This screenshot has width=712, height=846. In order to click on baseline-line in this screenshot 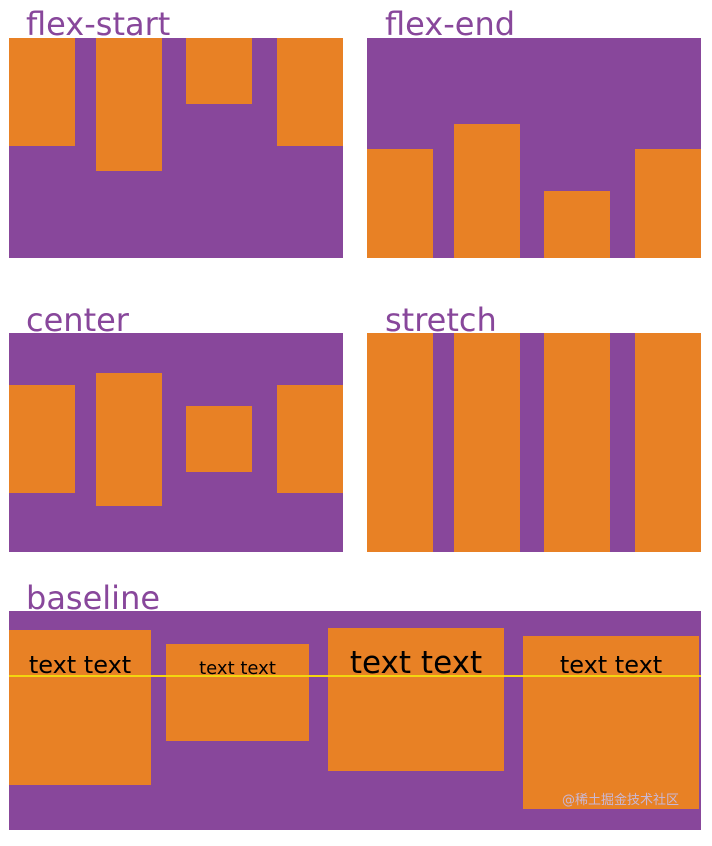, I will do `click(355, 676)`.